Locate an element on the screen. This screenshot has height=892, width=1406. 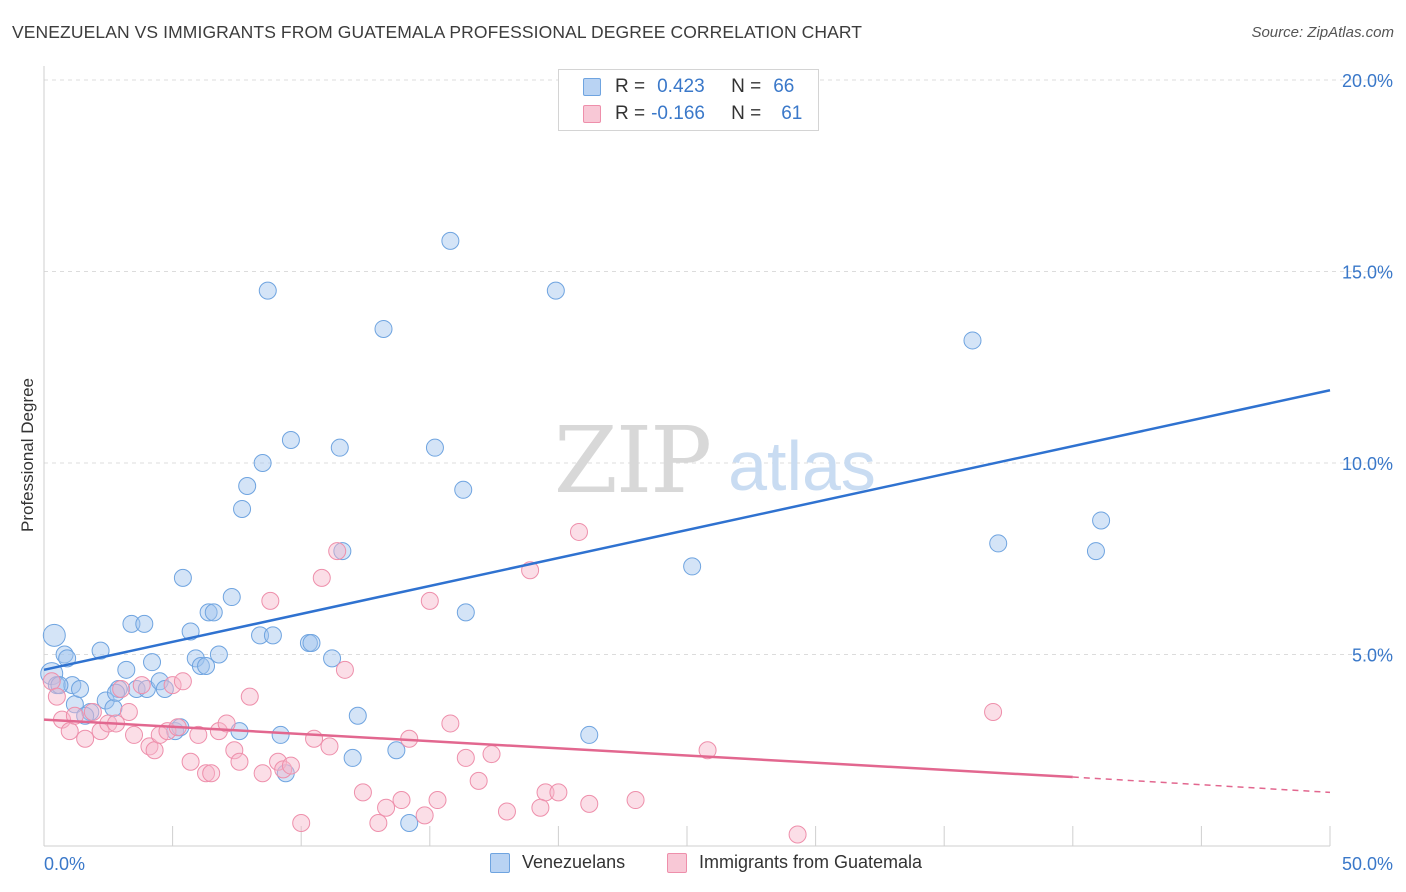
source-label: Source: ZipAtlas.com is located at coordinates (1322, 32).